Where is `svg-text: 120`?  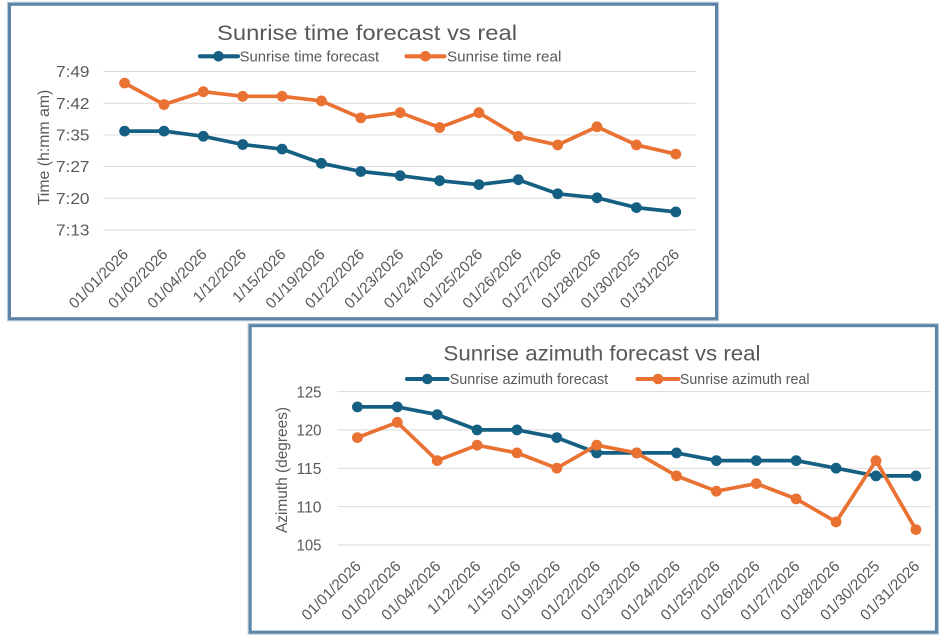 svg-text: 120 is located at coordinates (309, 431).